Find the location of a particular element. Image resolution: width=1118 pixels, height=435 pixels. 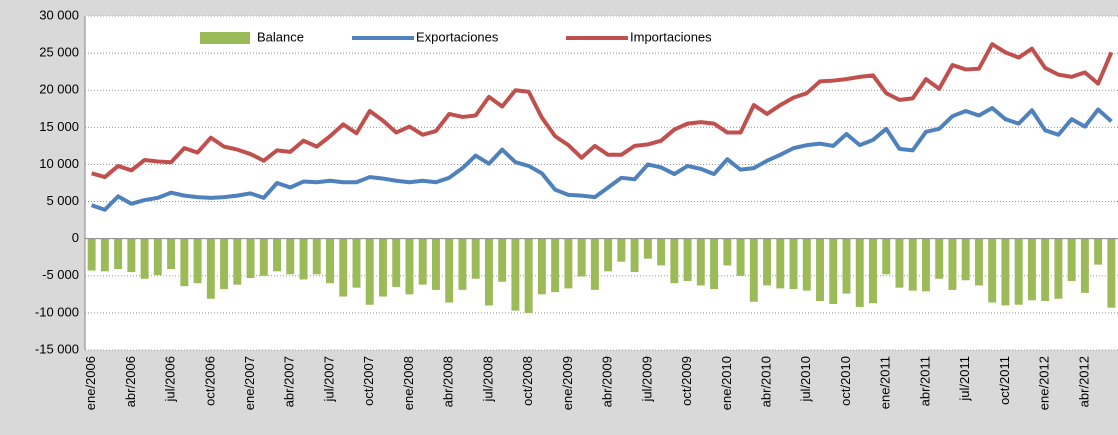

x-tick-label: abr/2011 is located at coordinates (924, 381).